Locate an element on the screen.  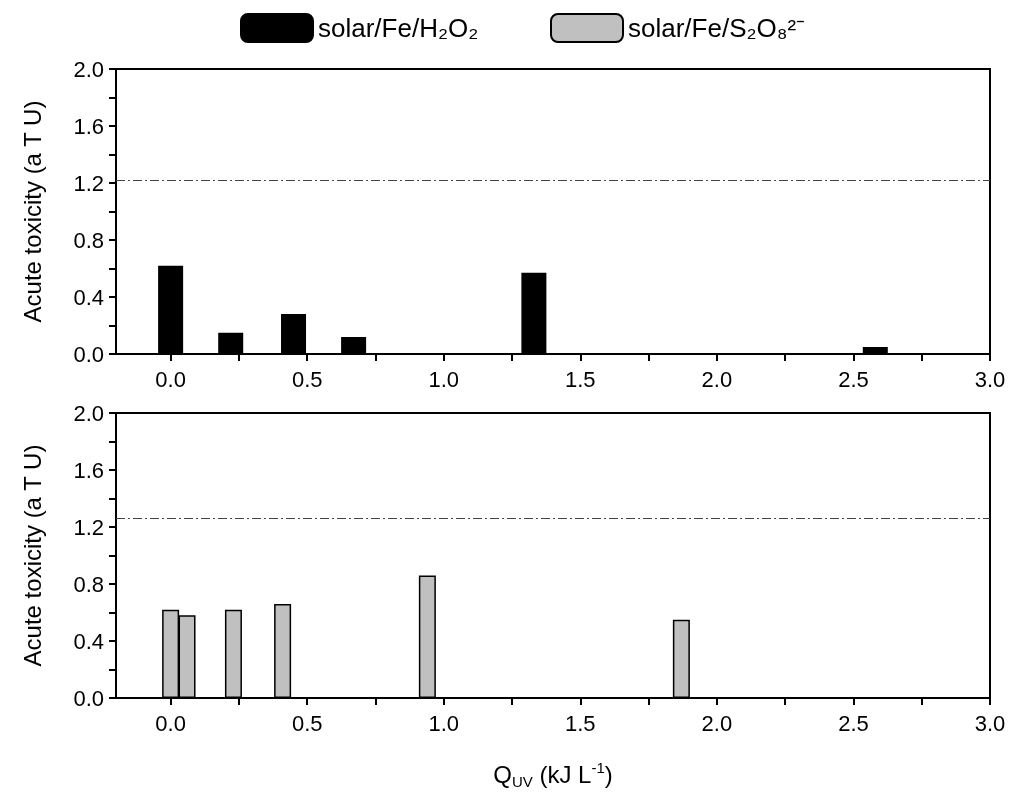
legend-label: solar/Fe/H₂O₂ is located at coordinates (398, 28).